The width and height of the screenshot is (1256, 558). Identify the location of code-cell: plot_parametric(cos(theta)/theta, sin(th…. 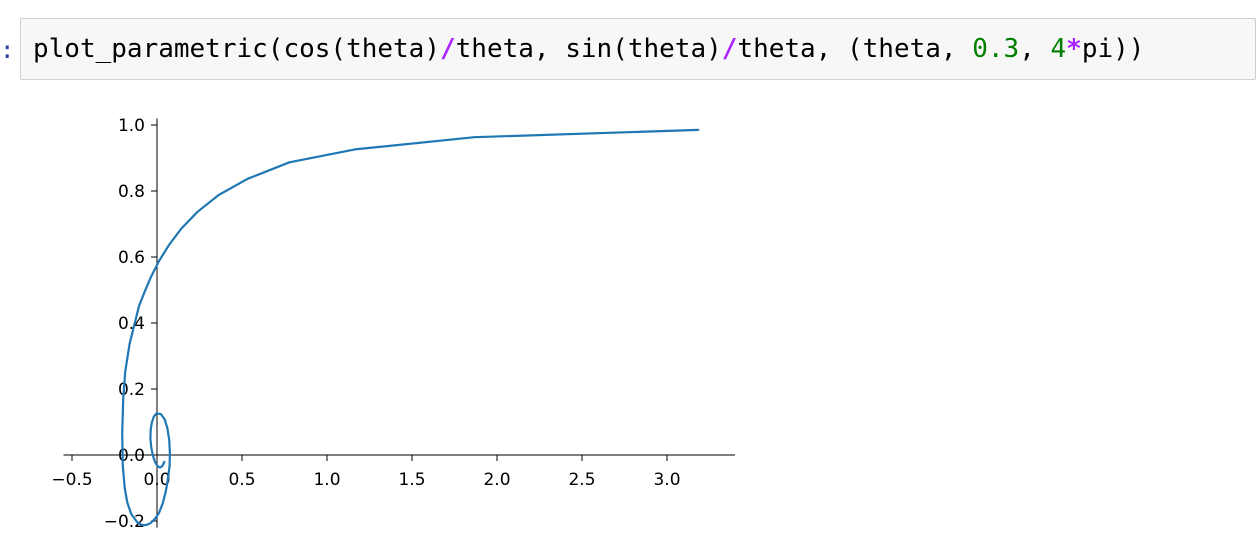
(638, 49).